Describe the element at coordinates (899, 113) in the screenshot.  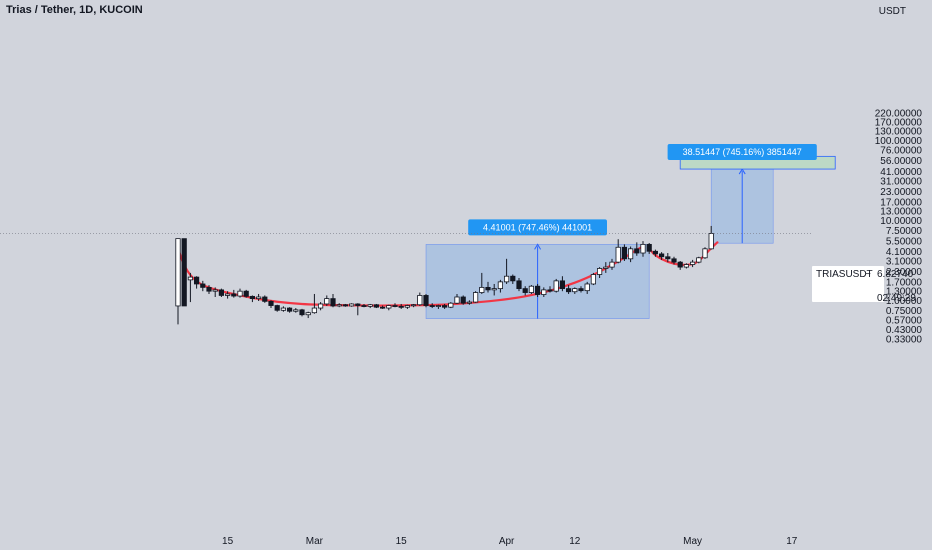
I see `price-tick-label: 220.00000` at that location.